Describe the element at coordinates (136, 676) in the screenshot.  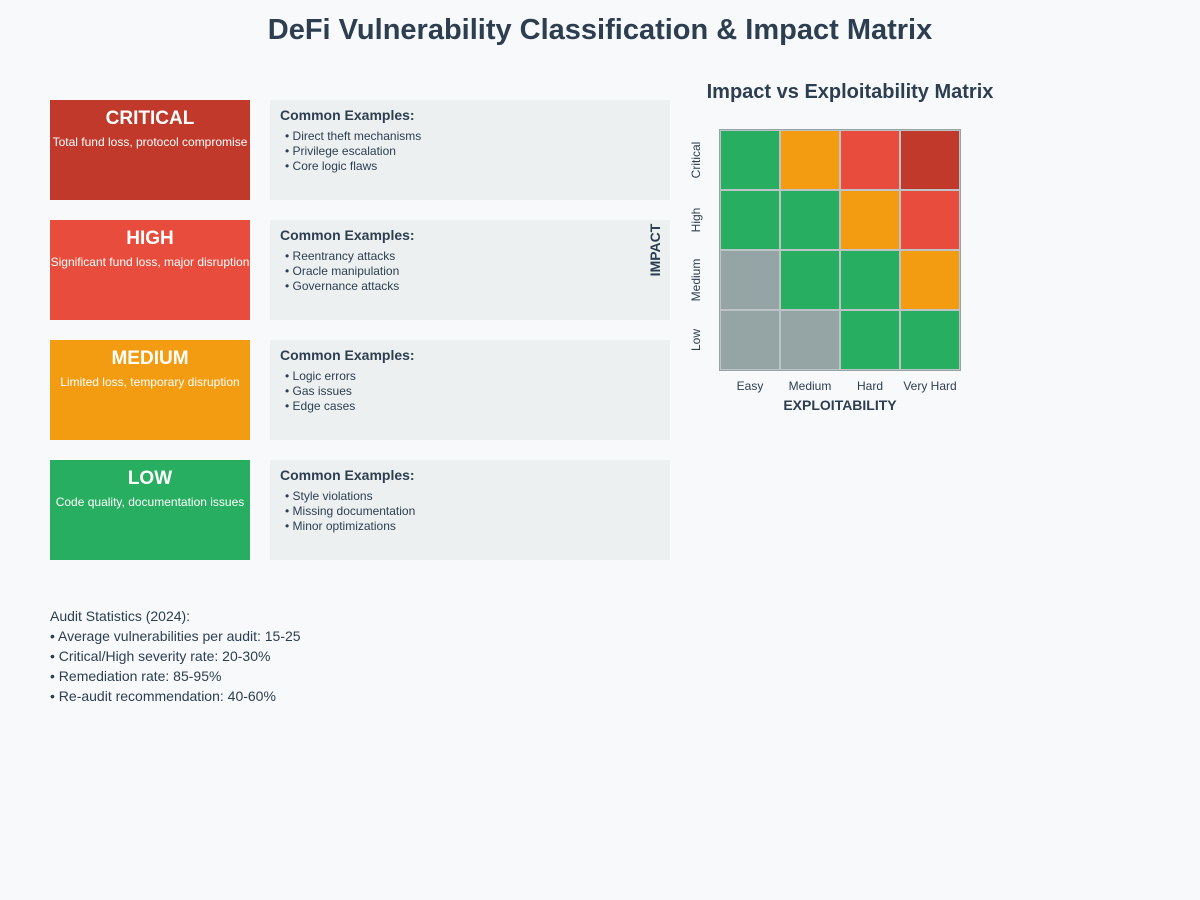
I see `stats-item: • Remediation rate: 85-95%` at that location.